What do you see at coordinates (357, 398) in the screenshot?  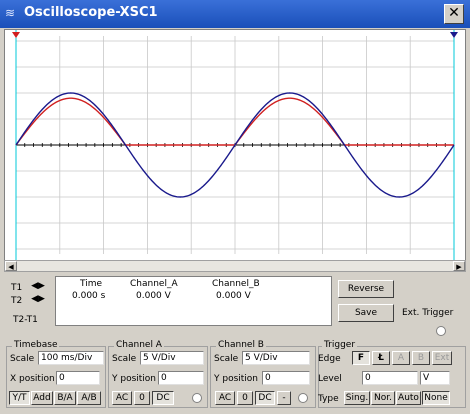 I see `trigger-single-button: Sing.` at bounding box center [357, 398].